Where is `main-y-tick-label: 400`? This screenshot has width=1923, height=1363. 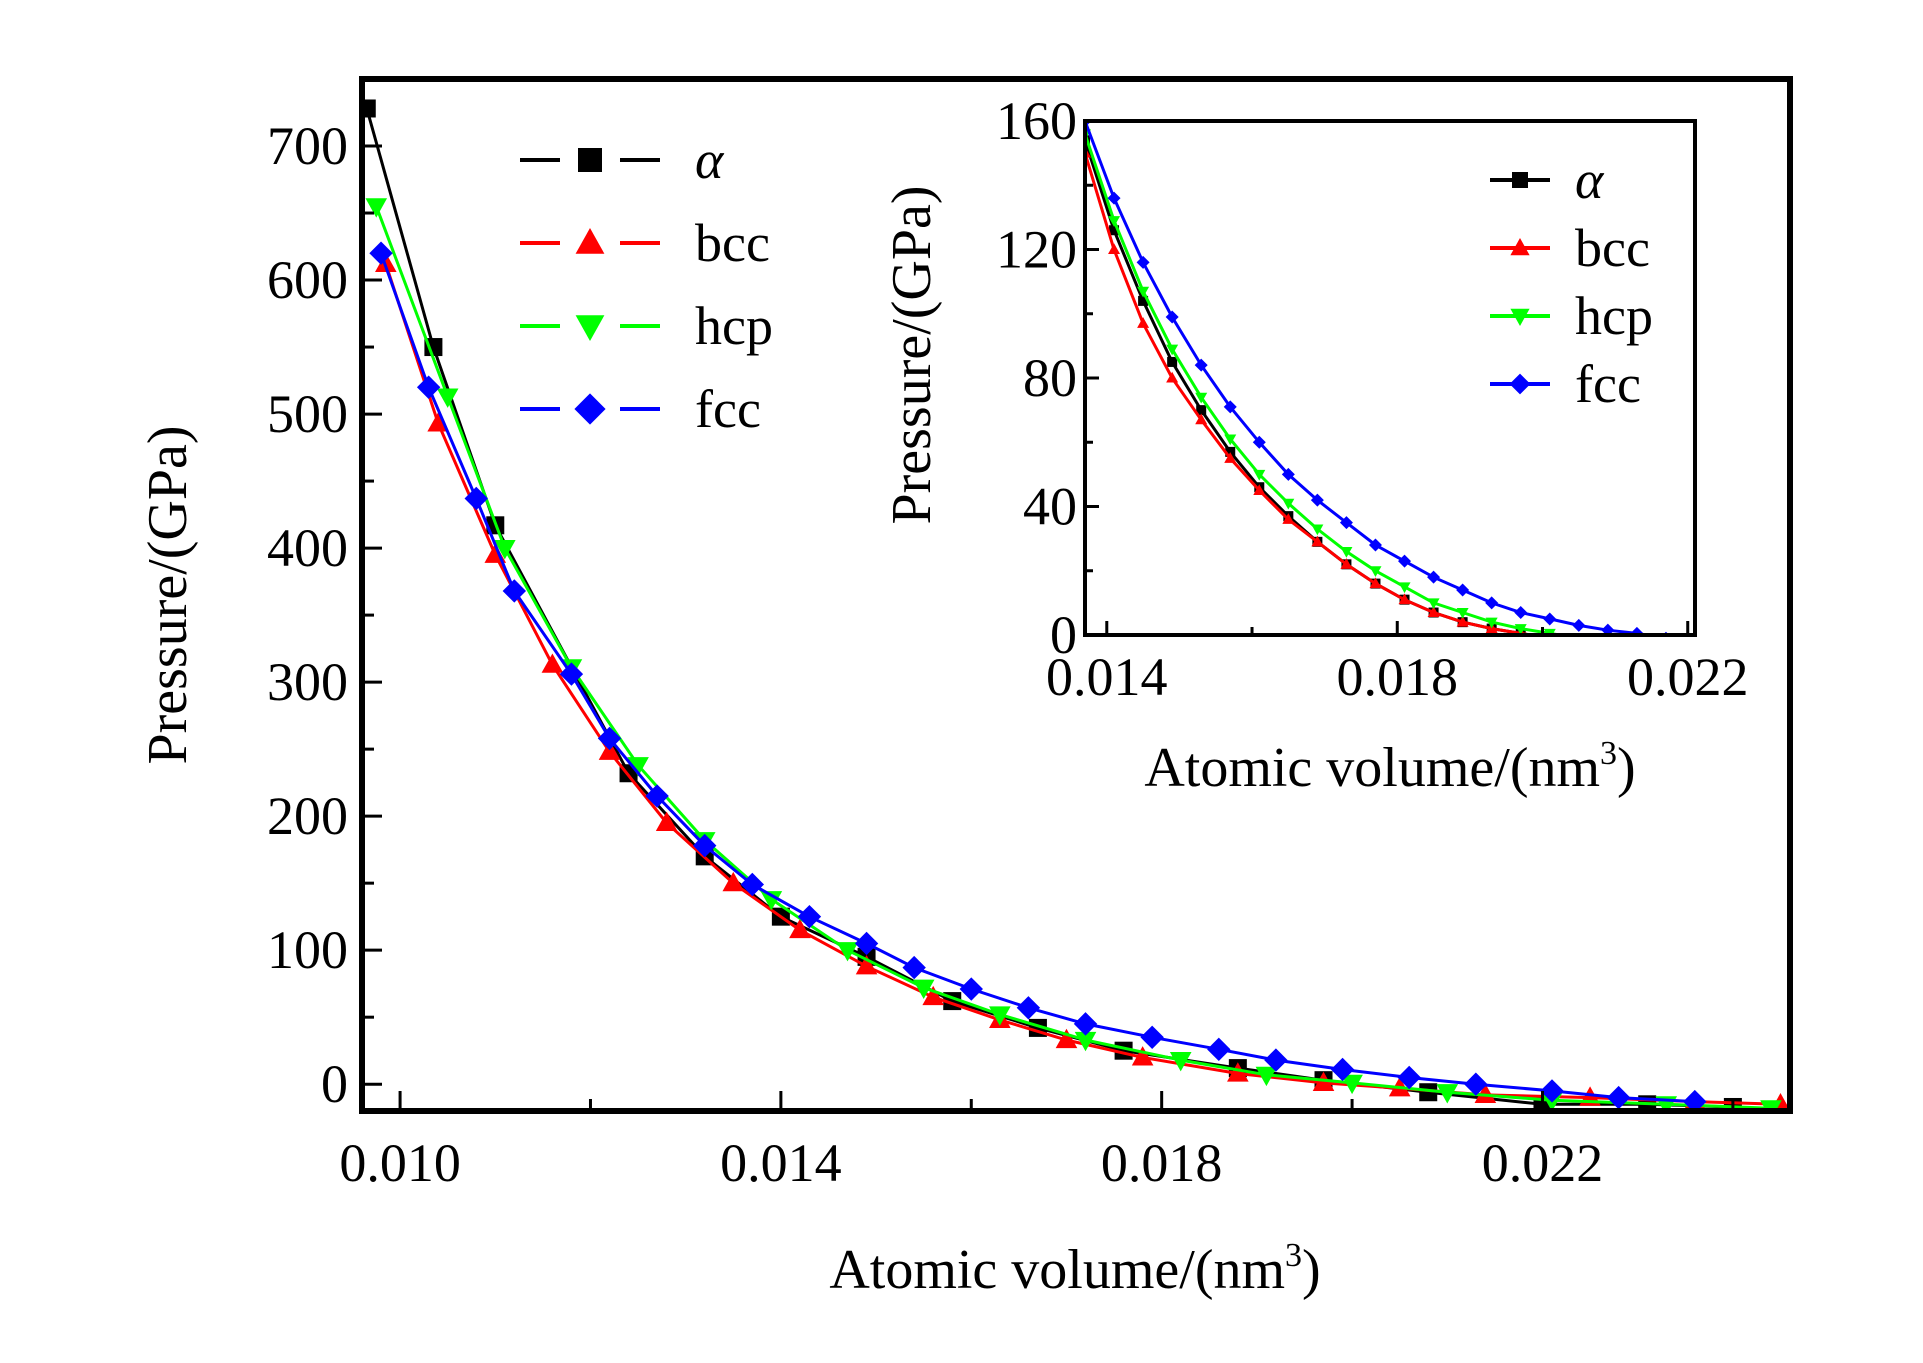 main-y-tick-label: 400 is located at coordinates (307, 548).